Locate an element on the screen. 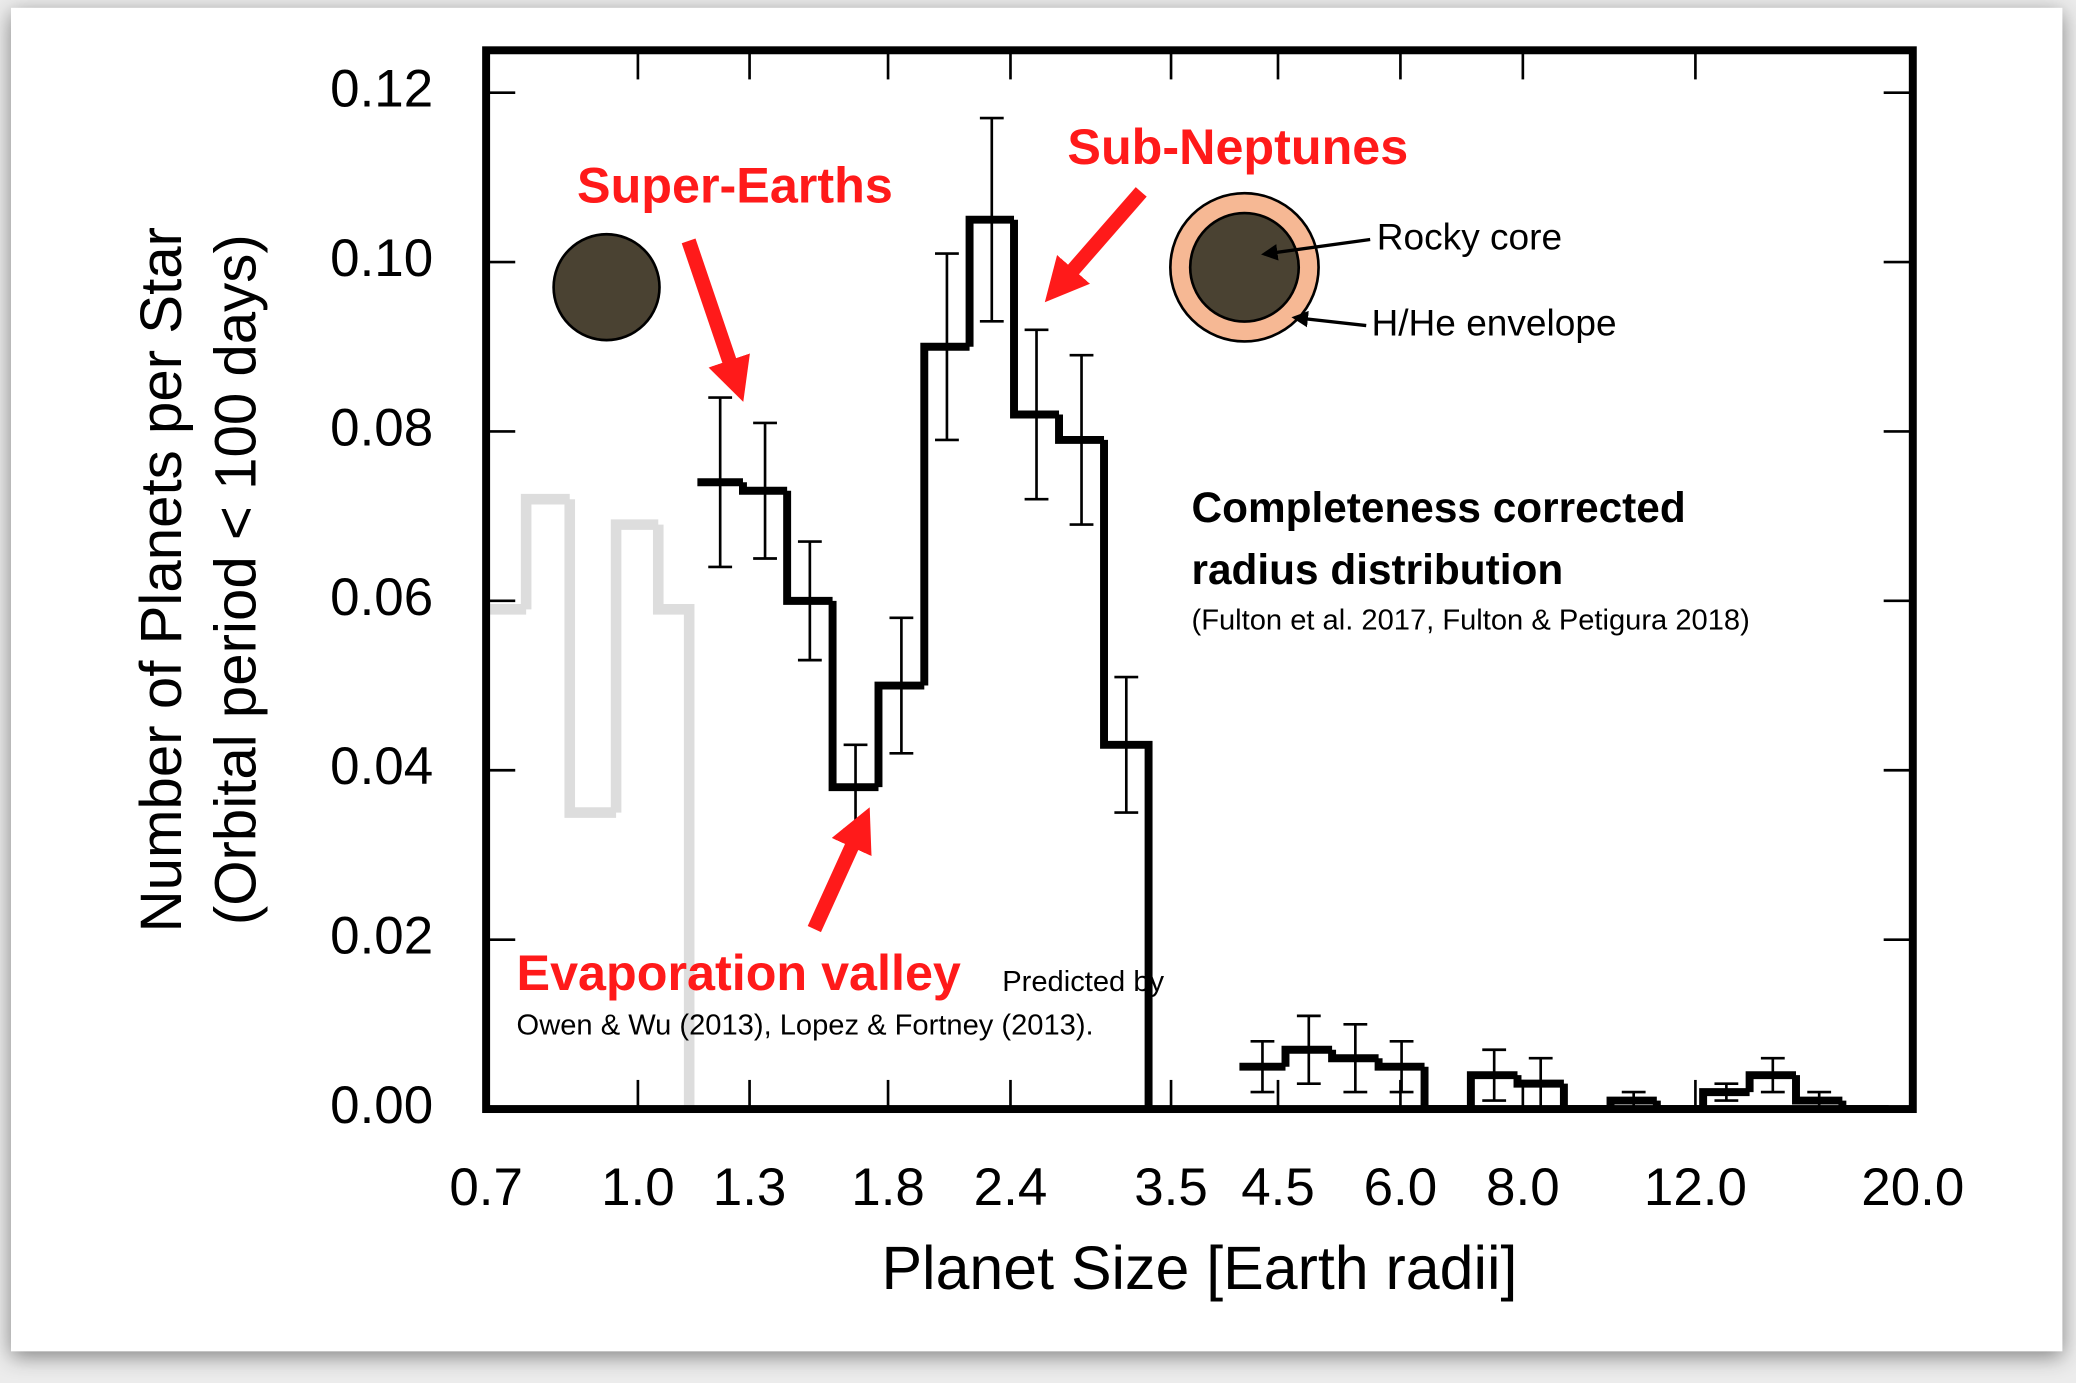 This screenshot has width=2076, height=1383. y-tick-label: 0.00 is located at coordinates (381, 1105).